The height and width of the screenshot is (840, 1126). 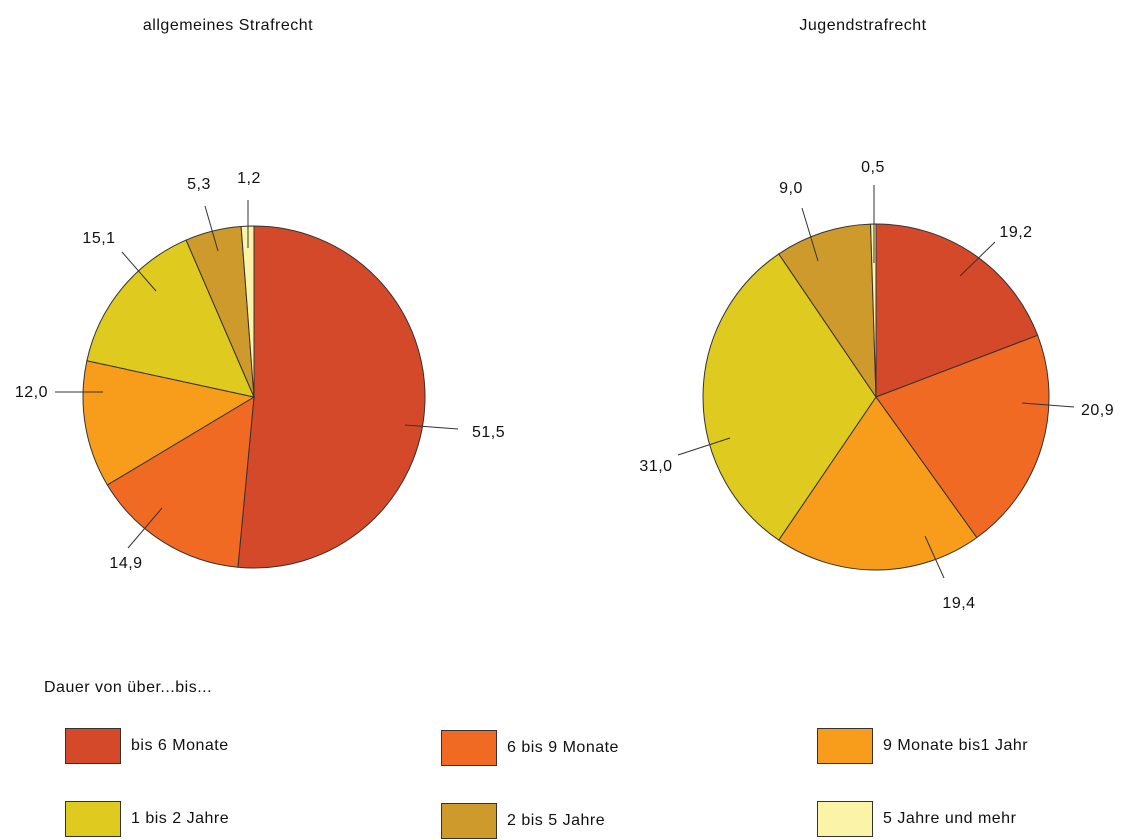 What do you see at coordinates (180, 745) in the screenshot?
I see `legend-label: bis 6 Monate` at bounding box center [180, 745].